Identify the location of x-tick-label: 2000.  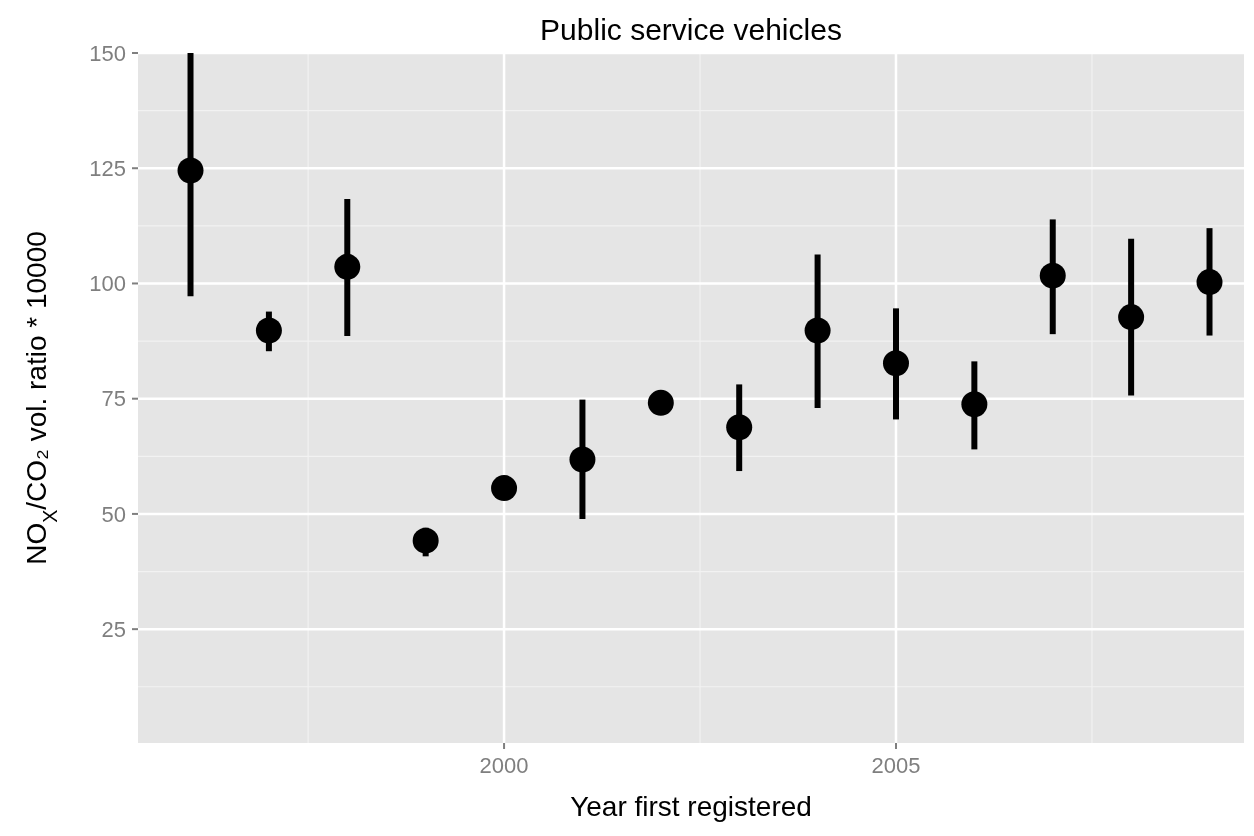
(504, 765).